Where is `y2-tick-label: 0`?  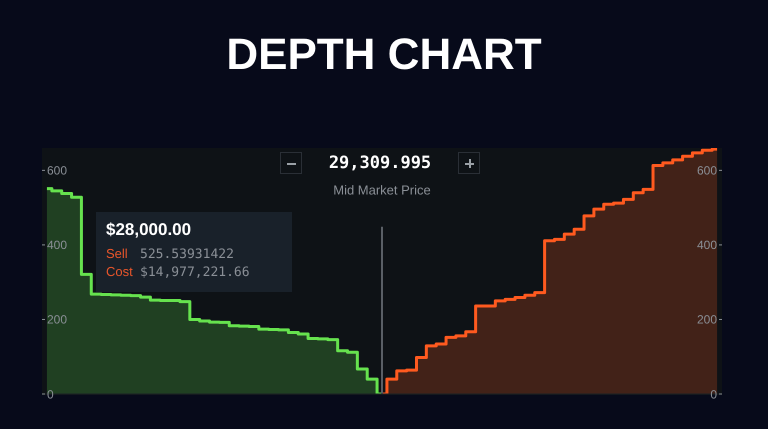
y2-tick-label: 0 is located at coordinates (714, 394).